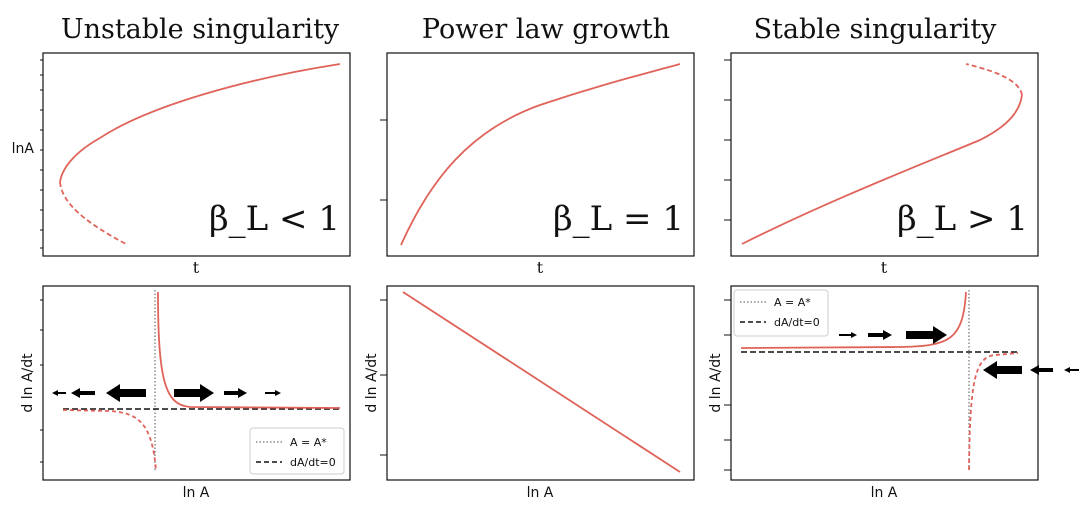 This screenshot has width=1080, height=506. I want to click on title-power-law: Power law growth, so click(546, 29).